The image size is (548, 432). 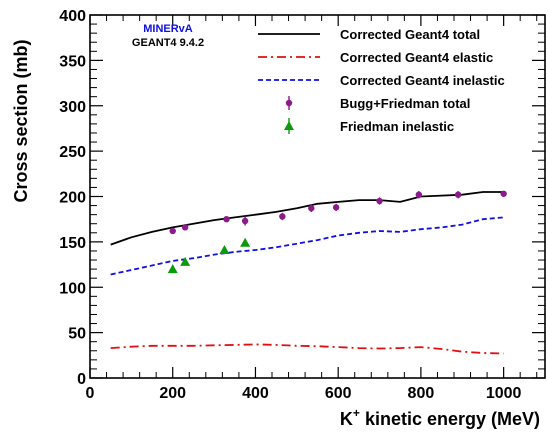 I want to click on legend-swatch-bugg-friedman-total, so click(x=289, y=103).